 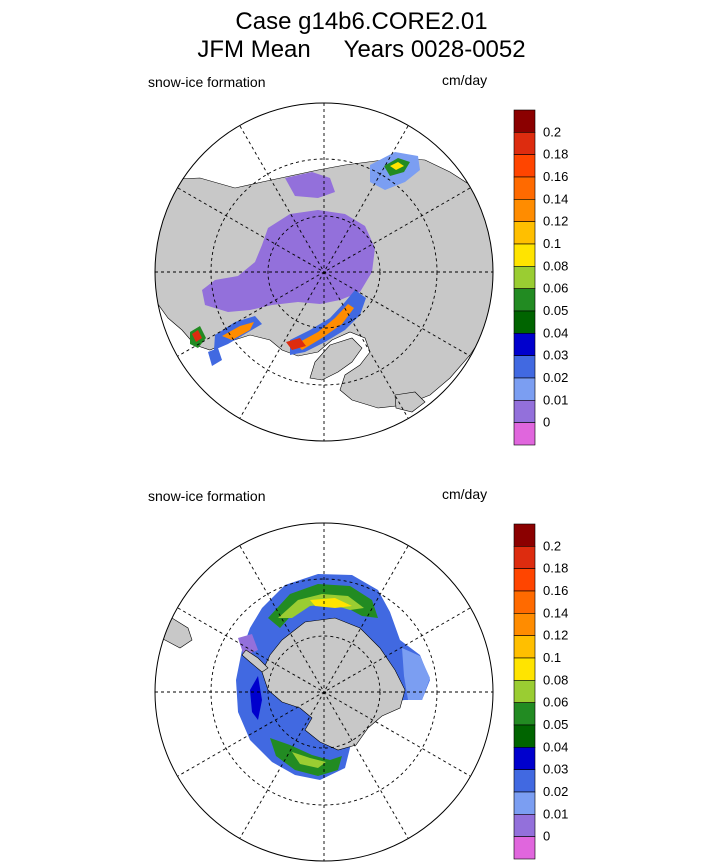 What do you see at coordinates (215, 357) in the screenshot?
I see `north-sea-ice-okhotsk` at bounding box center [215, 357].